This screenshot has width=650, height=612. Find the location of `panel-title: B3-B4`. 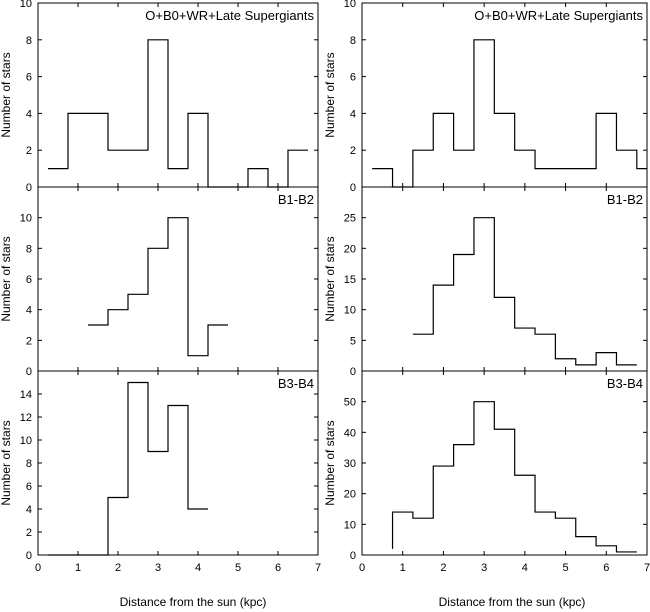

panel-title: B3-B4 is located at coordinates (625, 383).